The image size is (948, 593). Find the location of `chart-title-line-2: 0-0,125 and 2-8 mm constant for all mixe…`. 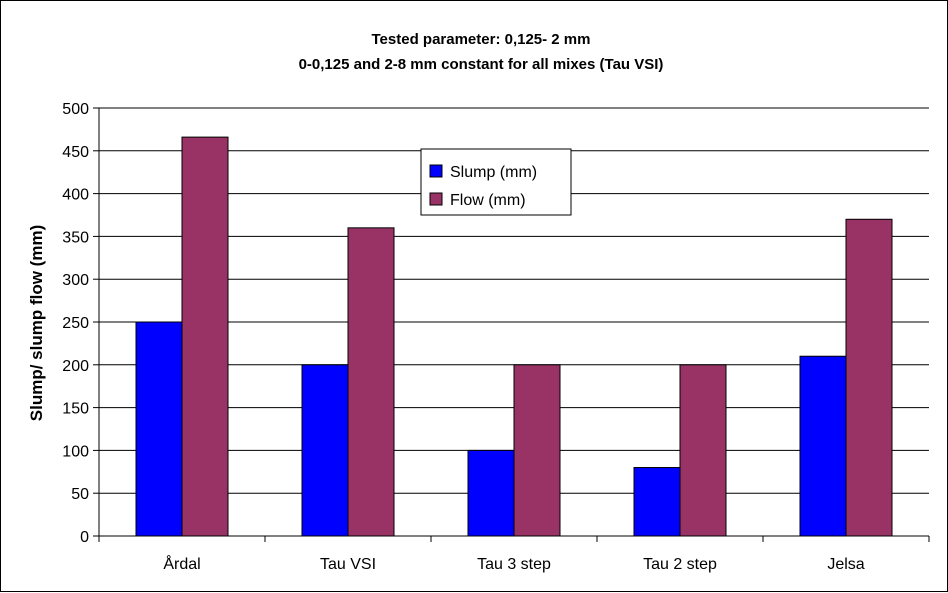

chart-title-line-2: 0-0,125 and 2-8 mm constant for all mixe… is located at coordinates (481, 64).